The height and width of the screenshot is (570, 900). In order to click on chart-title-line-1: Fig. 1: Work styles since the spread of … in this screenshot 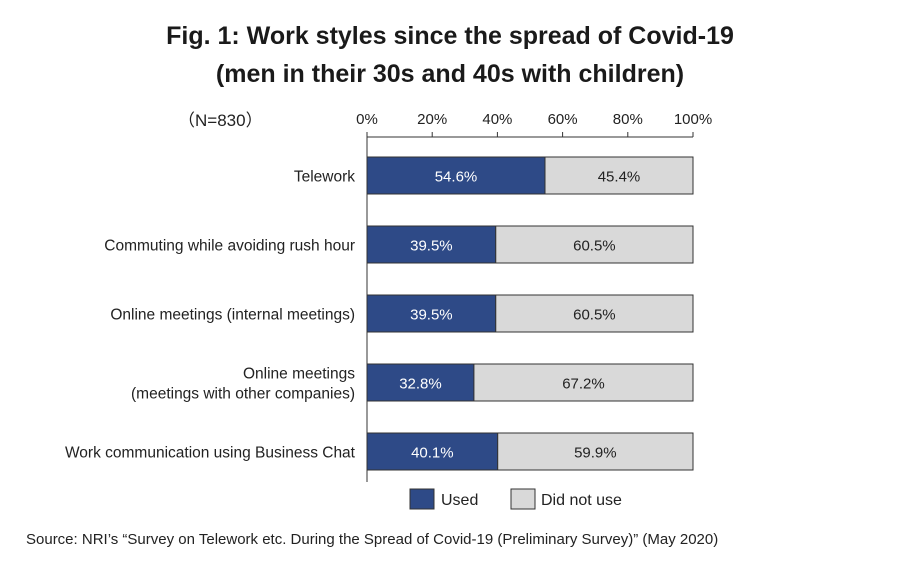, I will do `click(450, 36)`.